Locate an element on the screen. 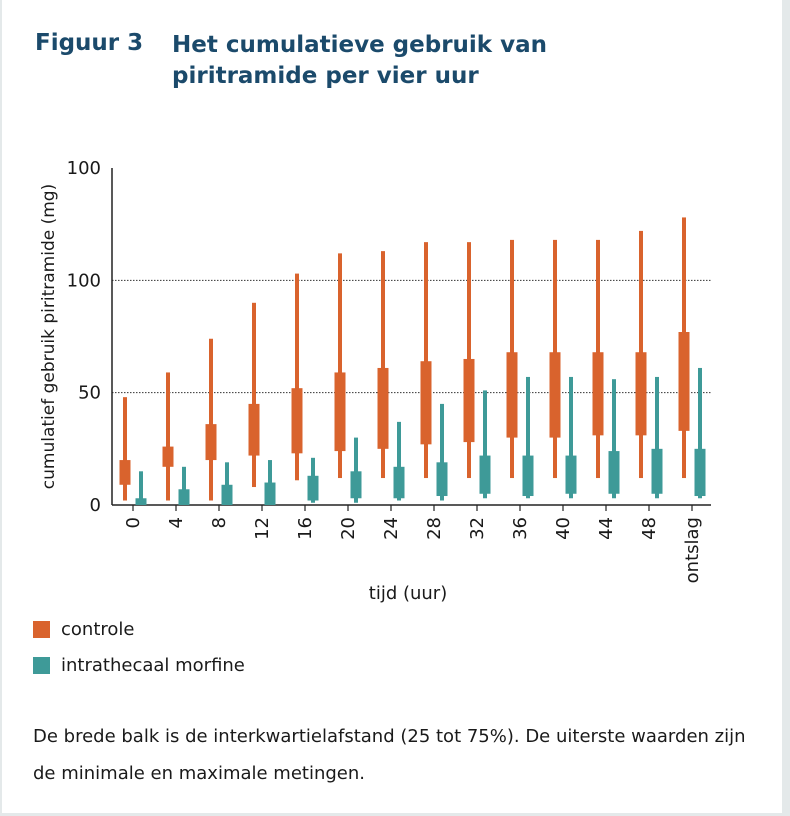 The width and height of the screenshot is (790, 816). x-tick-label: ontslag is located at coordinates (692, 550).